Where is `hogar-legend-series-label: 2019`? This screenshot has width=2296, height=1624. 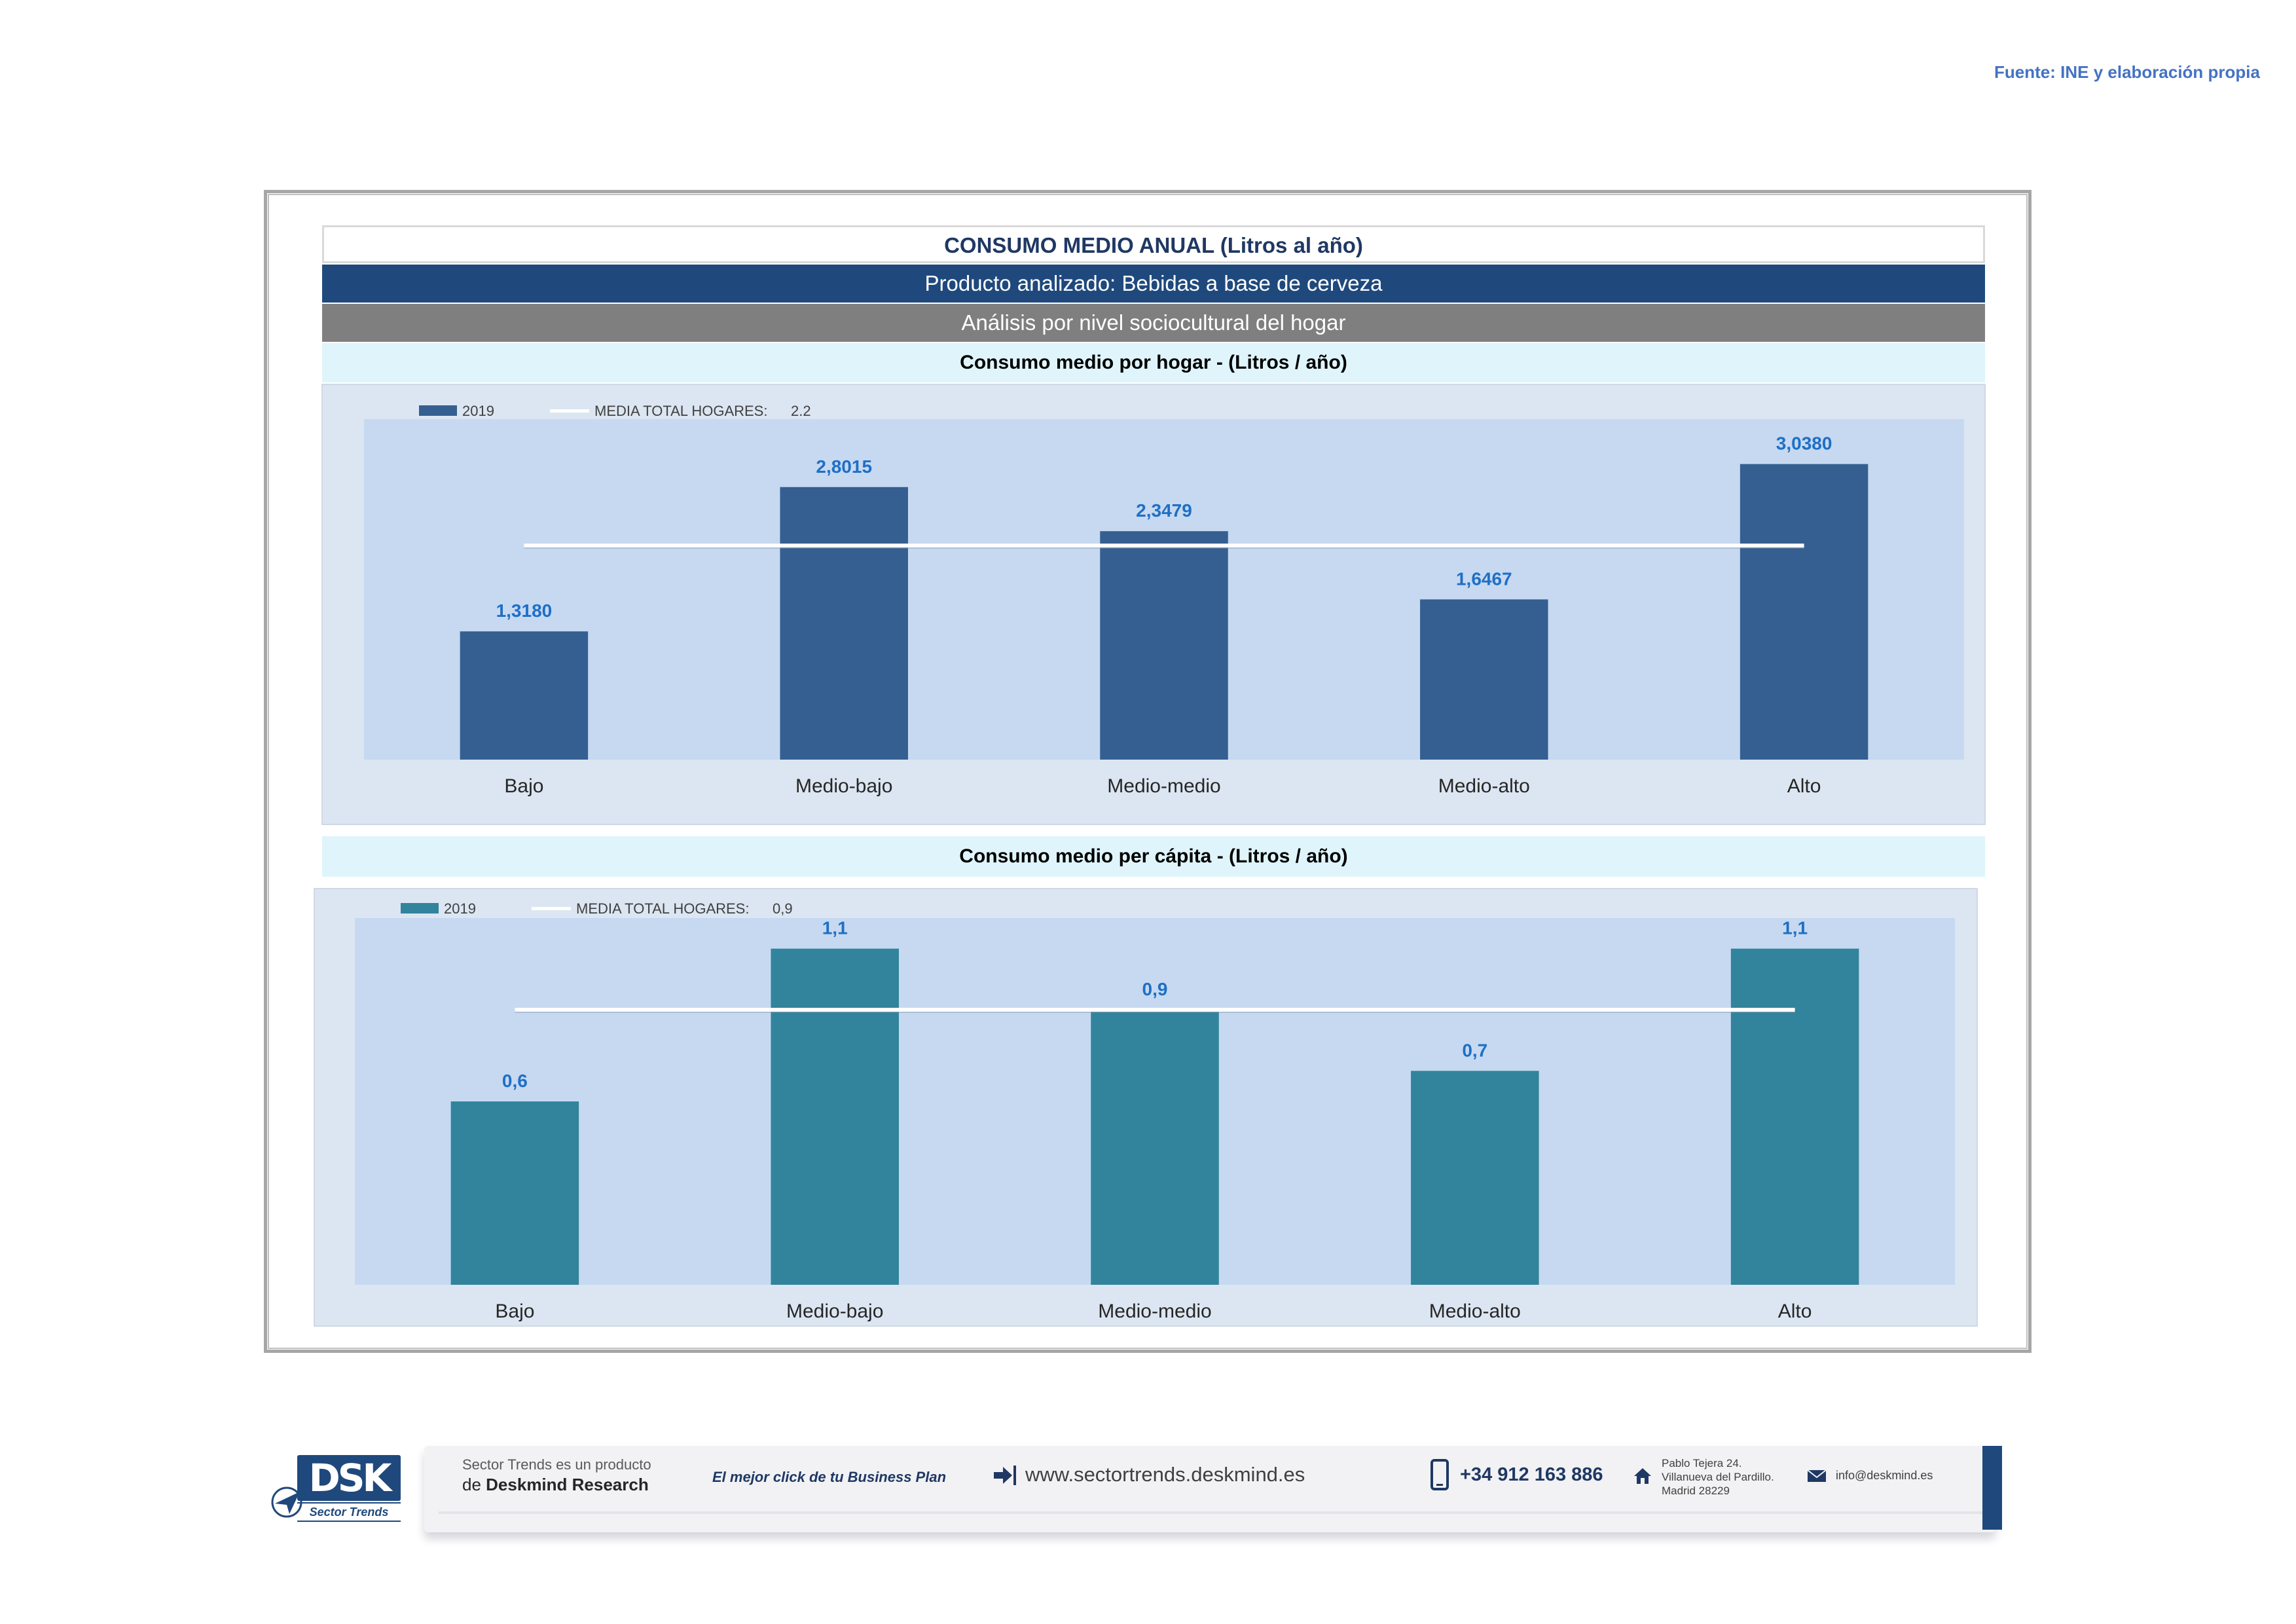 hogar-legend-series-label: 2019 is located at coordinates (478, 411).